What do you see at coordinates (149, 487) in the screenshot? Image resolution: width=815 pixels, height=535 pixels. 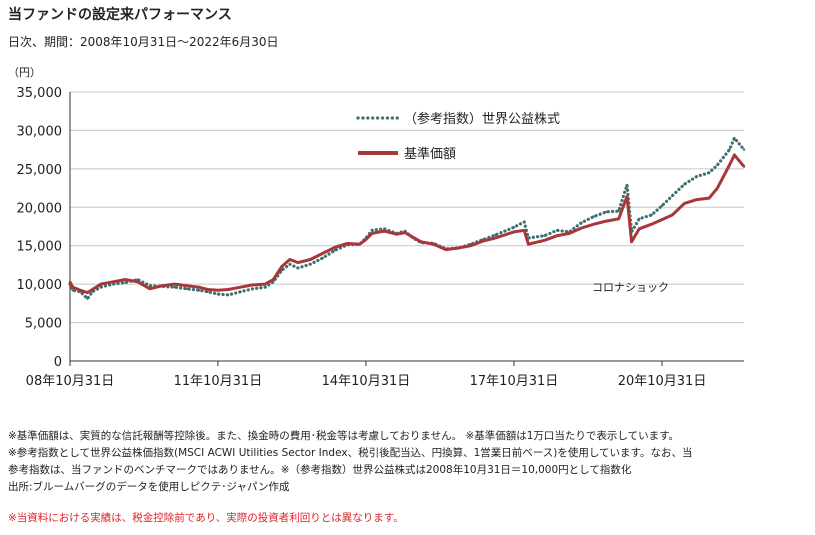 I see `footnote-line: 出所:ブルームバーグのデータを使用しピクテ･ジャパン作成` at bounding box center [149, 487].